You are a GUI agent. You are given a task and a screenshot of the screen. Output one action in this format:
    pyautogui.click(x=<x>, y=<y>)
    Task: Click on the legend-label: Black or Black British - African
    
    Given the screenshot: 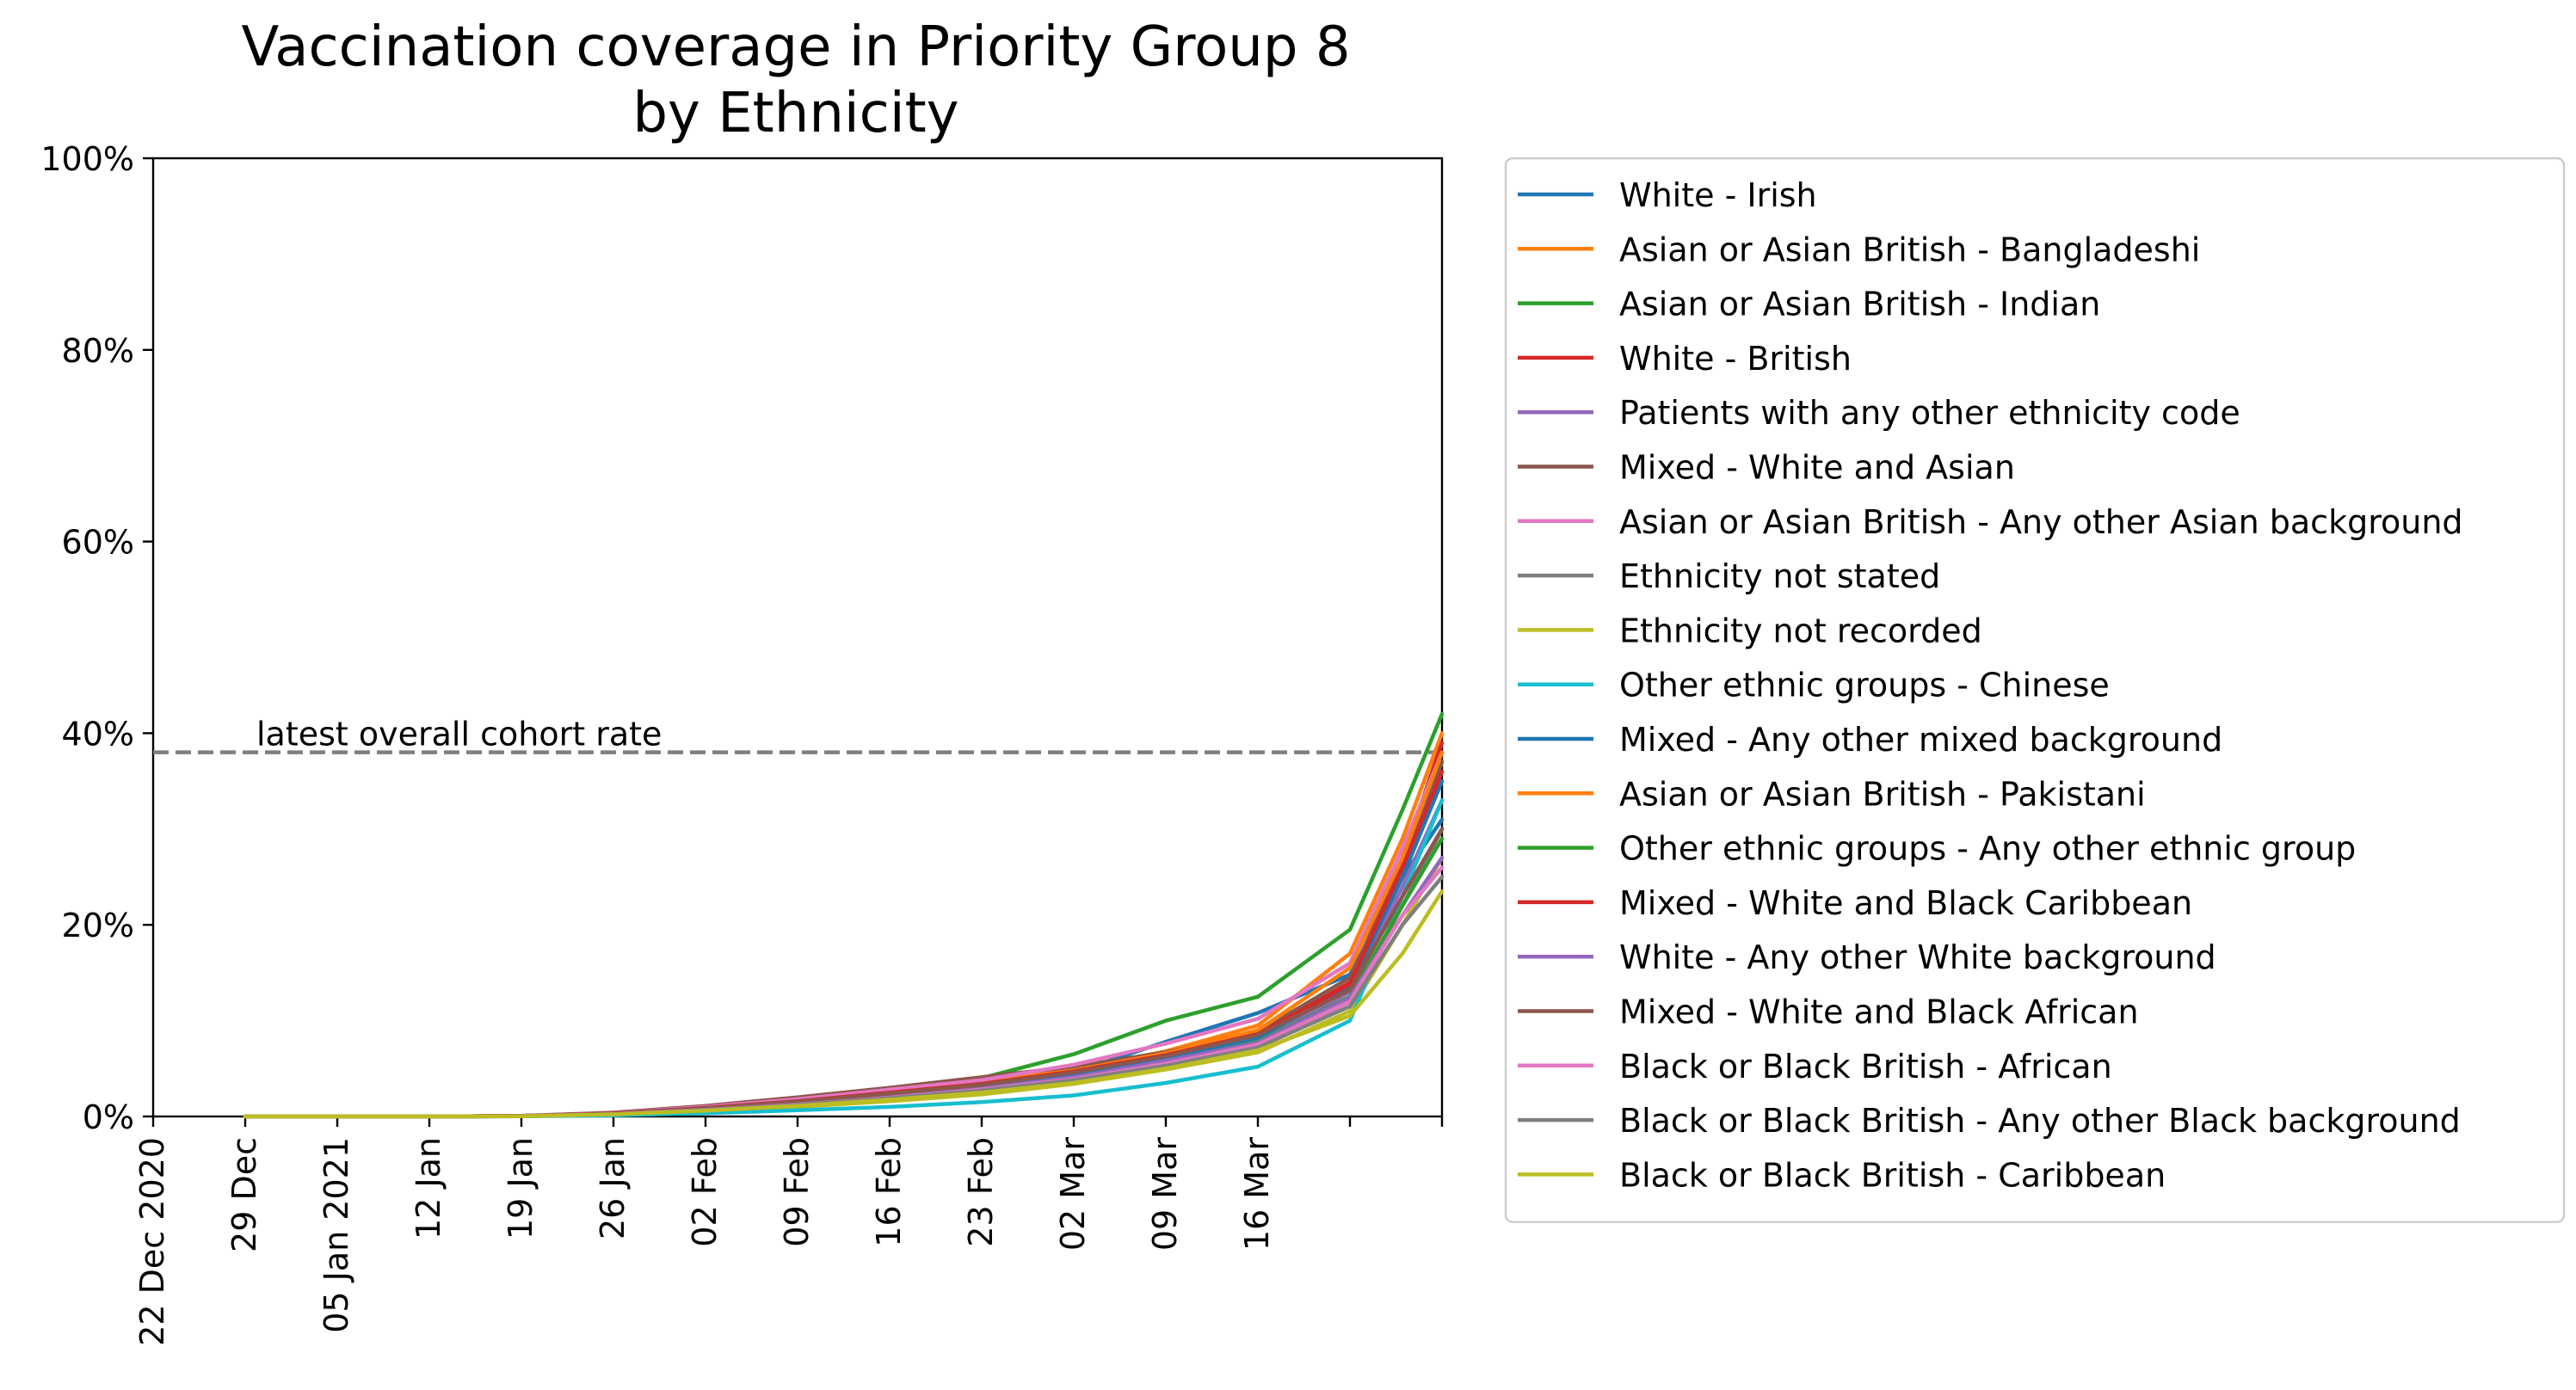 What is the action you would take?
    pyautogui.click(x=1866, y=1067)
    